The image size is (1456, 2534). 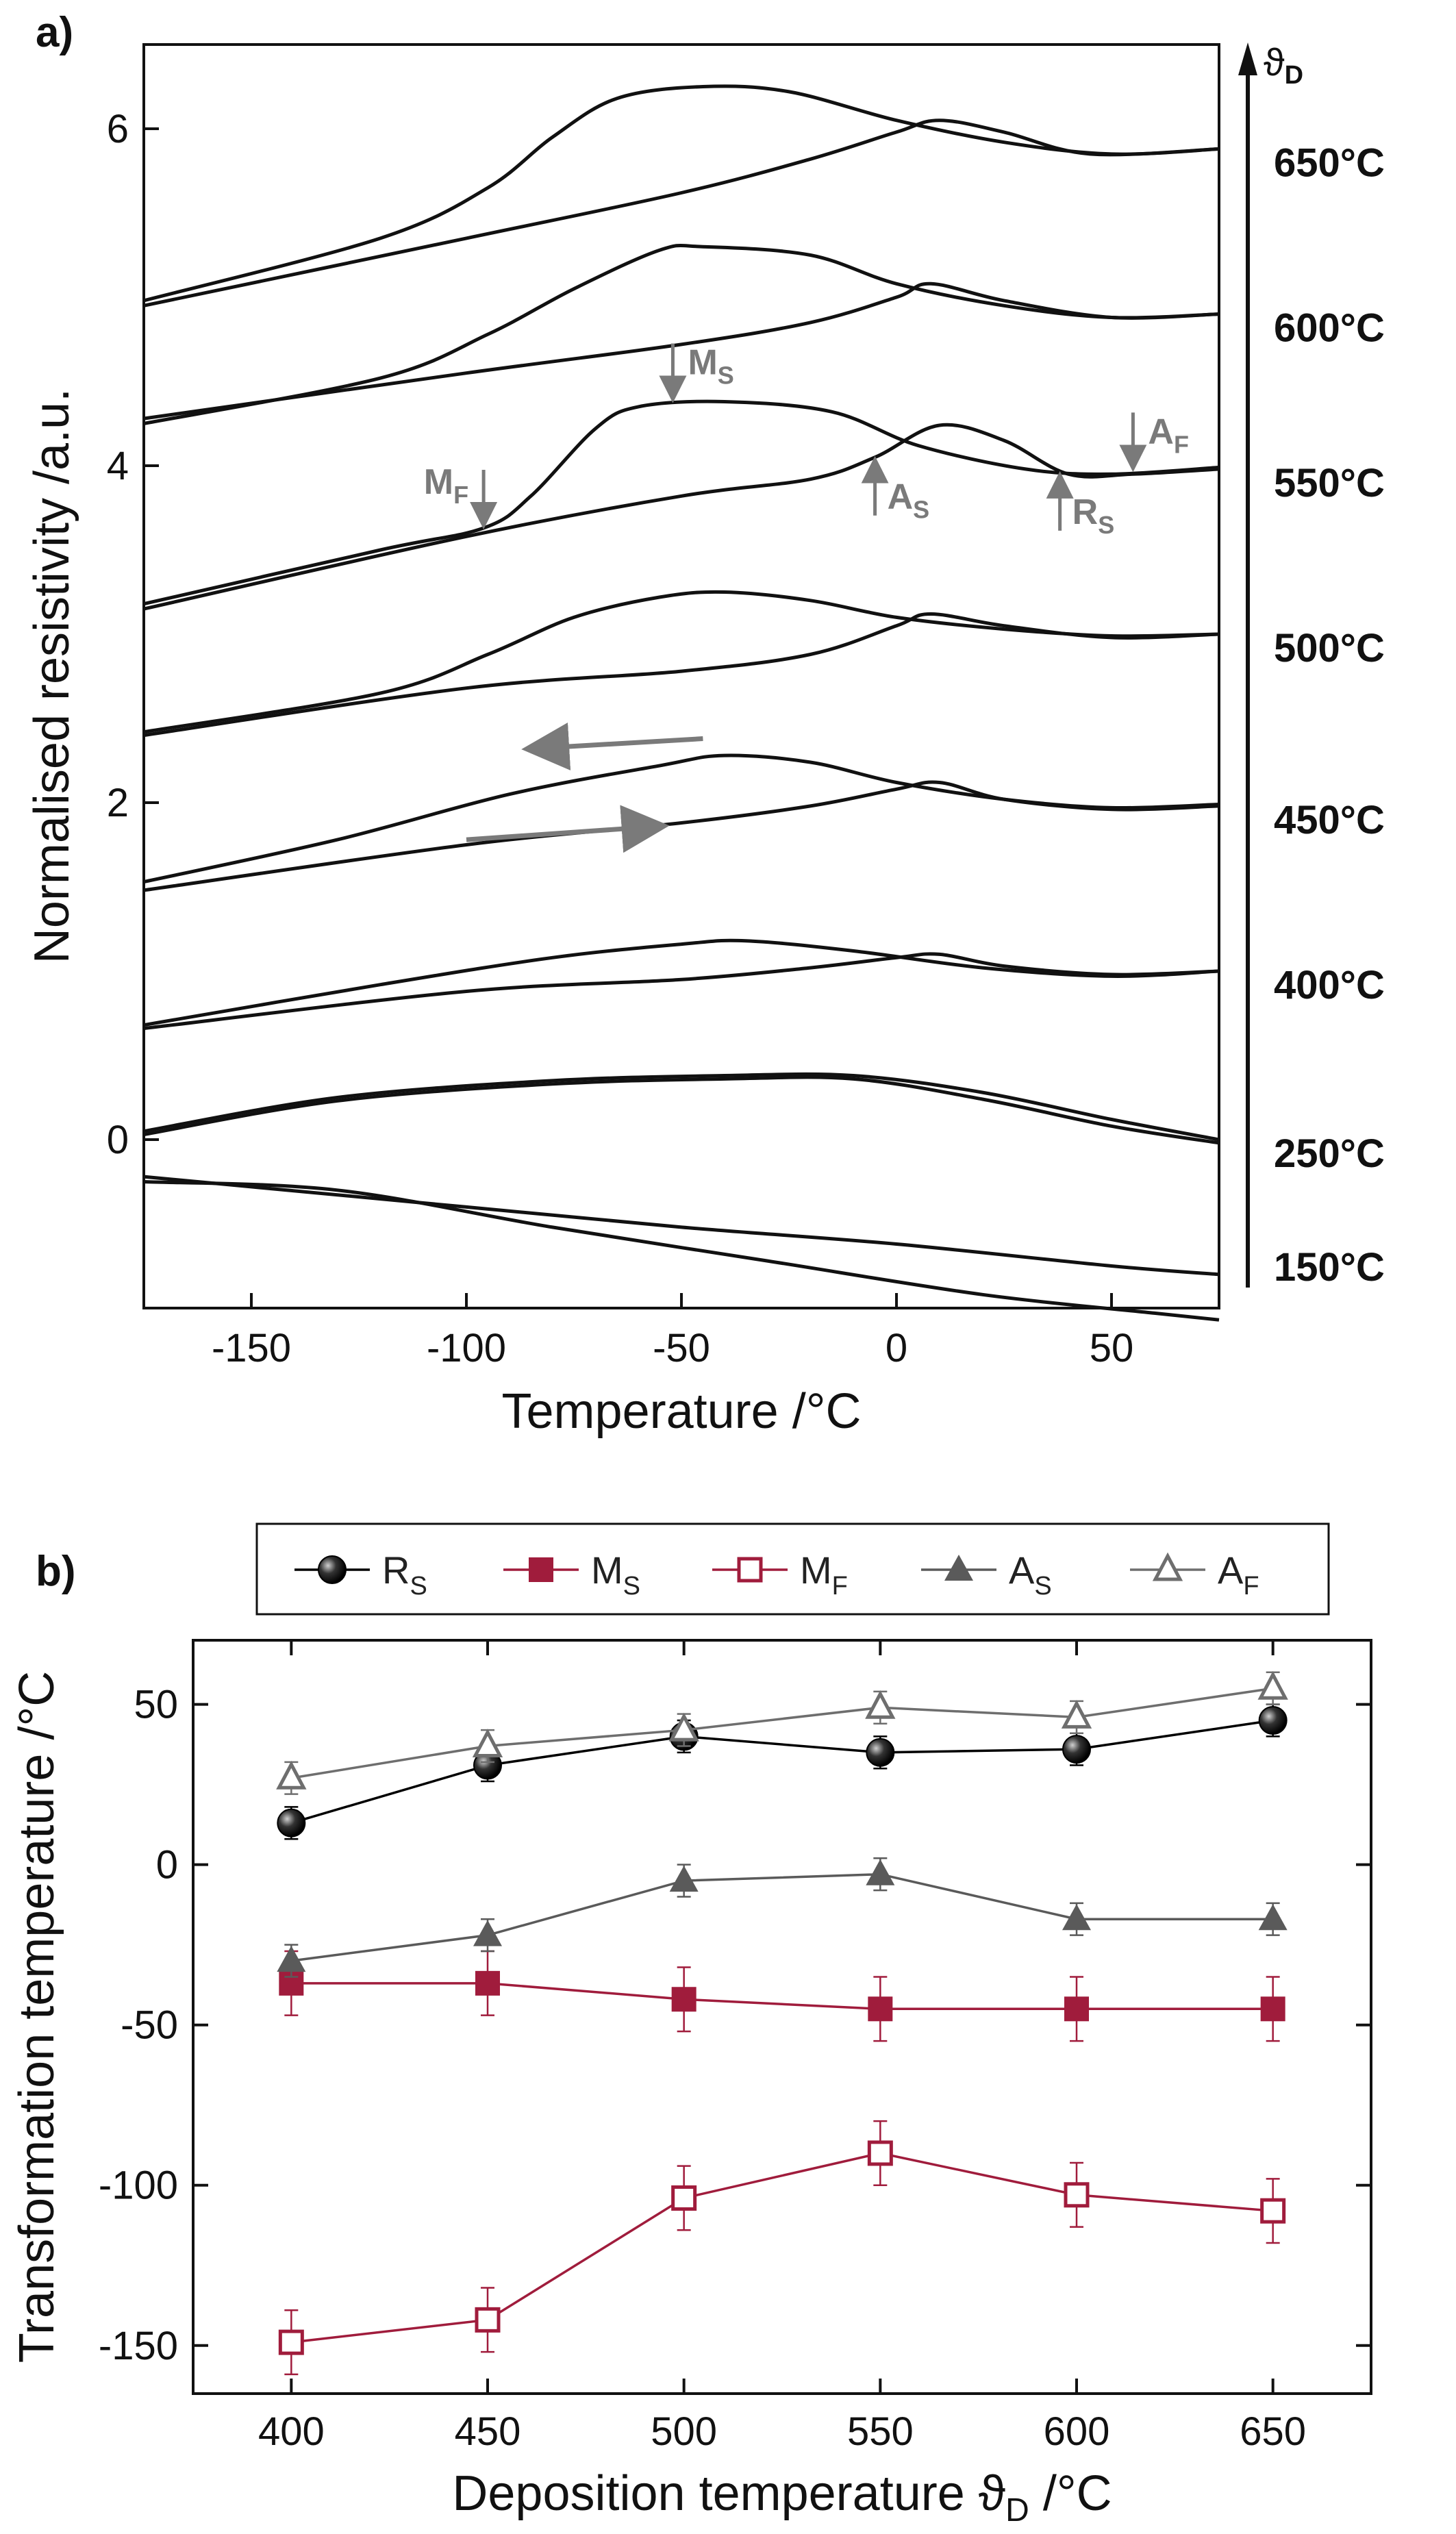 What do you see at coordinates (149, 2026) in the screenshot?
I see `y-tick-label: -50` at bounding box center [149, 2026].